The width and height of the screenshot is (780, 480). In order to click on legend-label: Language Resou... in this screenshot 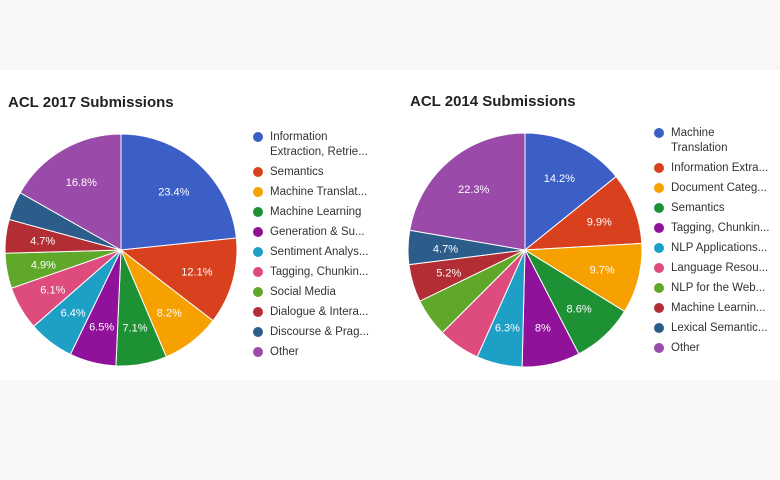, I will do `click(720, 268)`.